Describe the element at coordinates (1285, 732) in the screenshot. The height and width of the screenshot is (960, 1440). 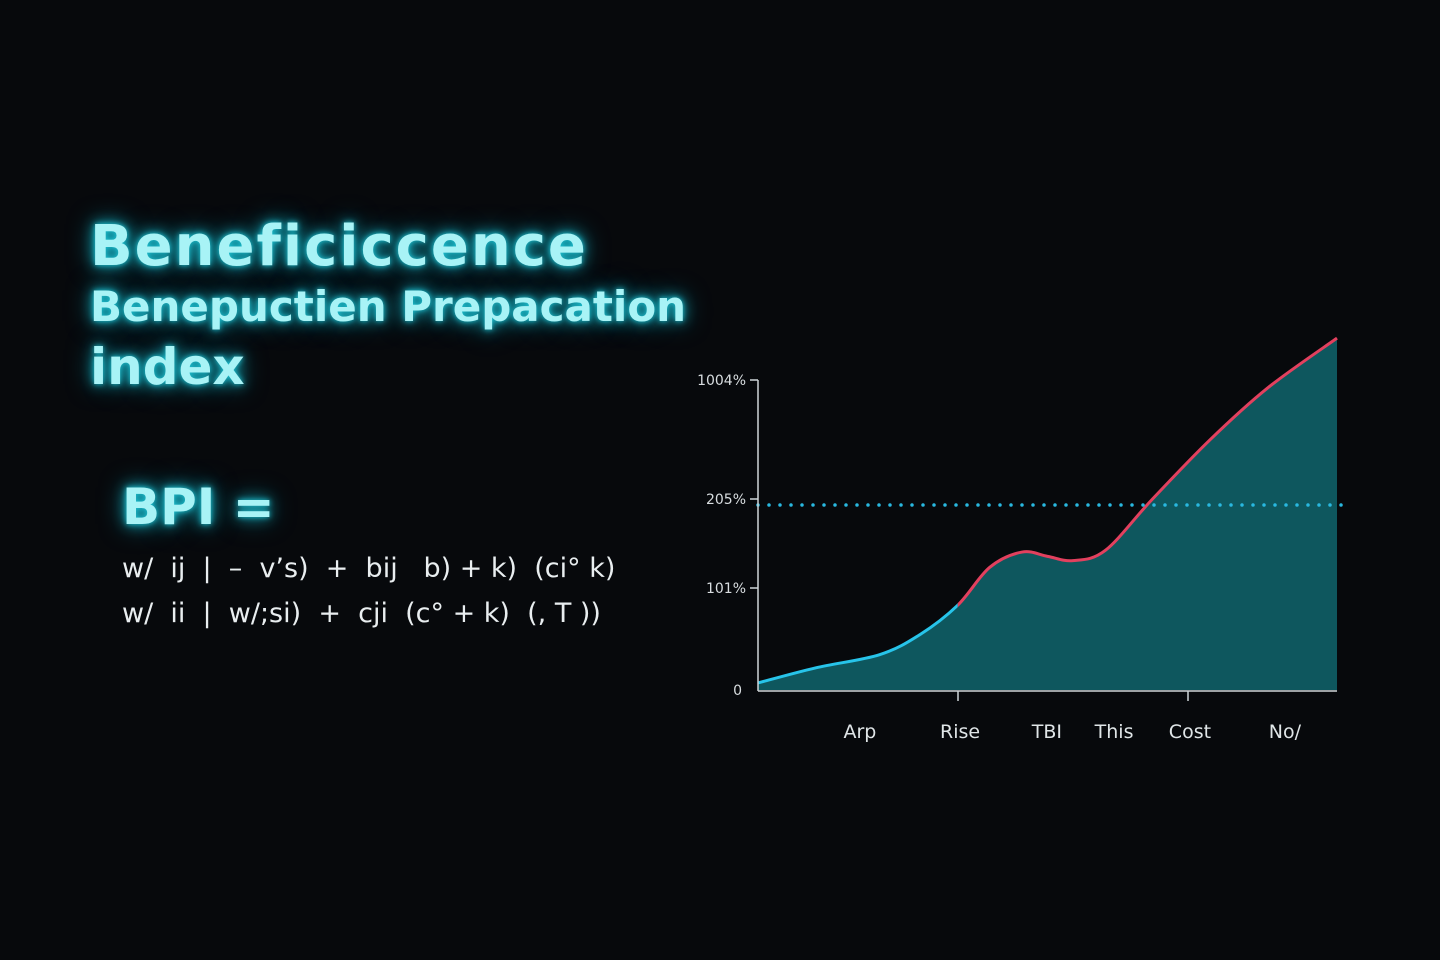
I see `x-tick-label: No/` at that location.